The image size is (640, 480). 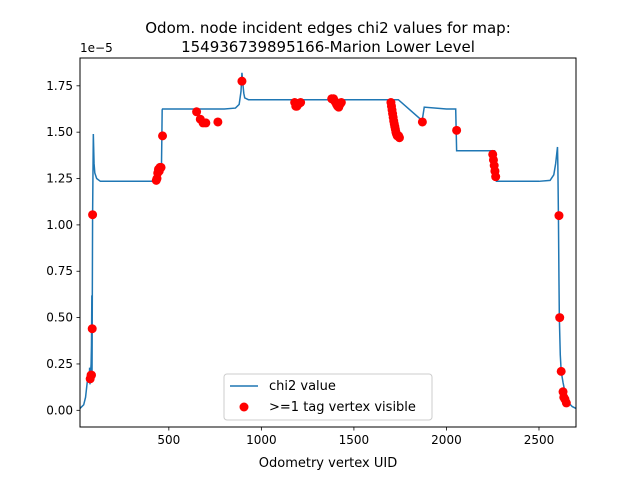 I want to click on x-tick-label: 1000, so click(x=261, y=440).